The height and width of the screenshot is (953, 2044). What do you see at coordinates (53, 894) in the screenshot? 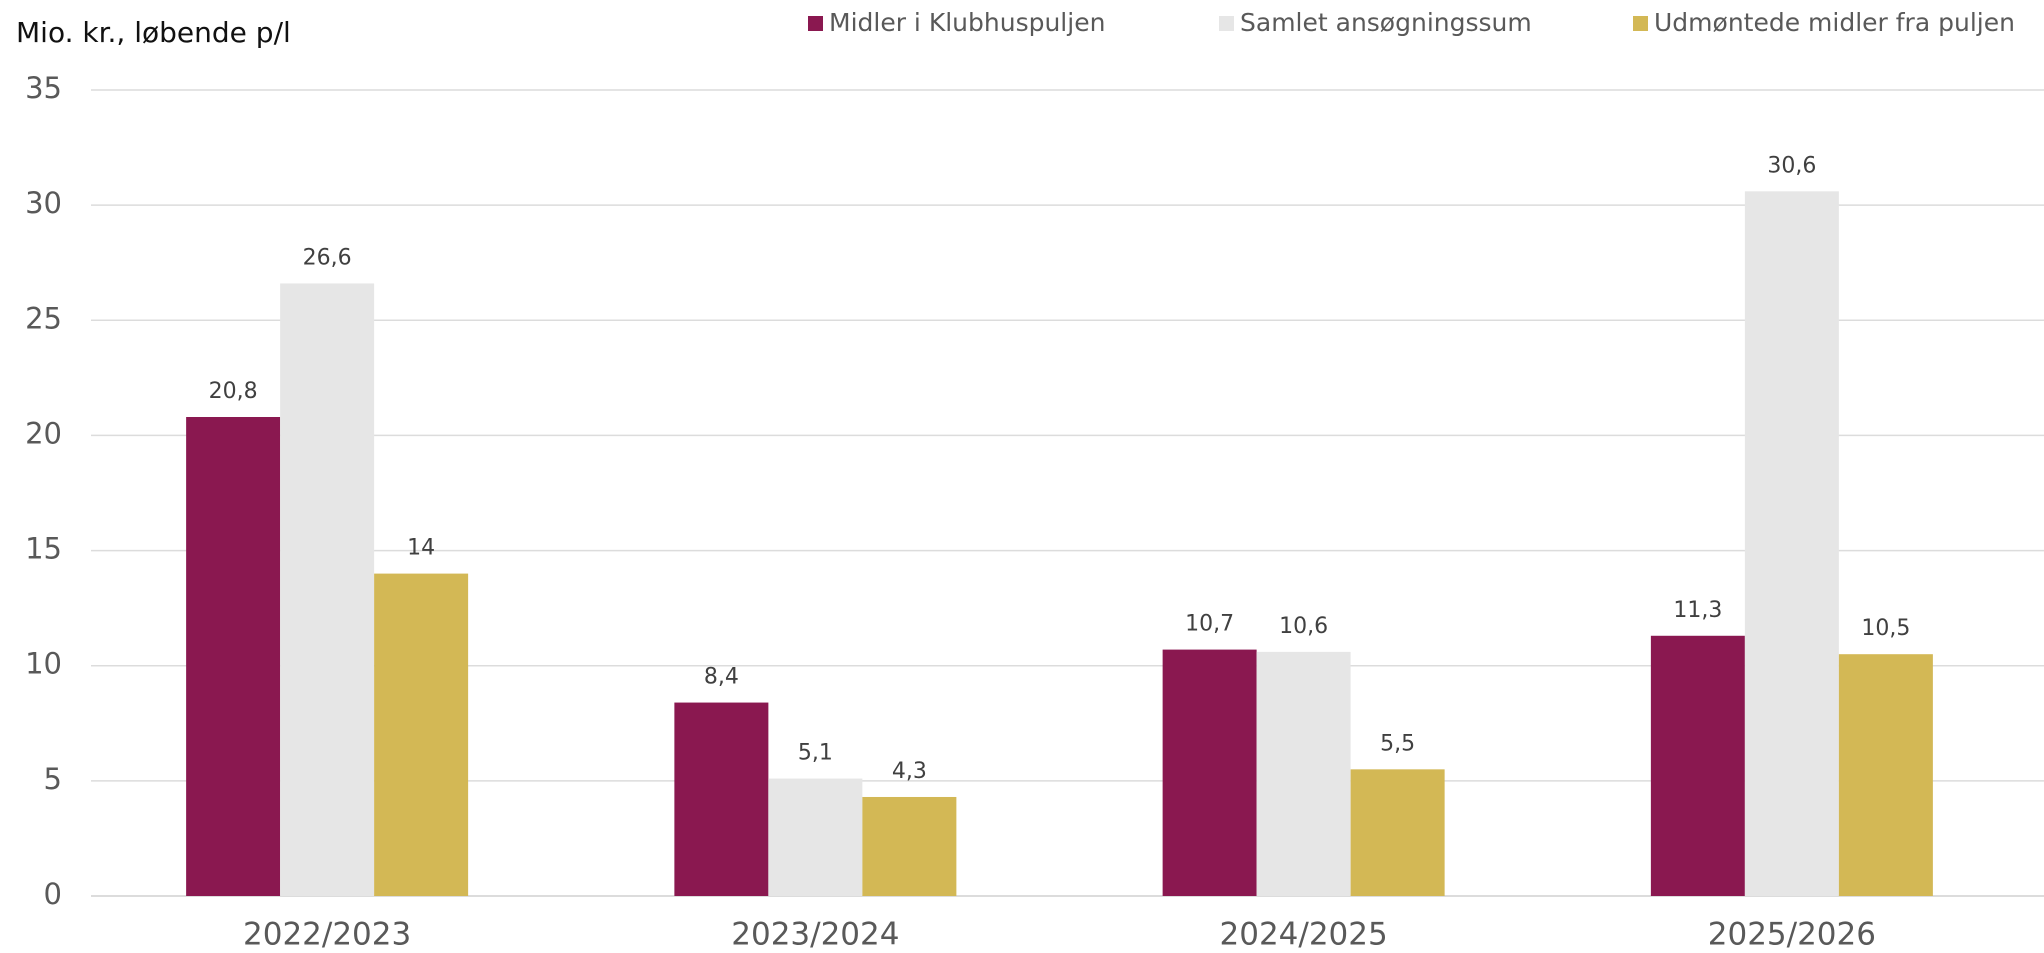
I see `y-tick-label: 0` at bounding box center [53, 894].